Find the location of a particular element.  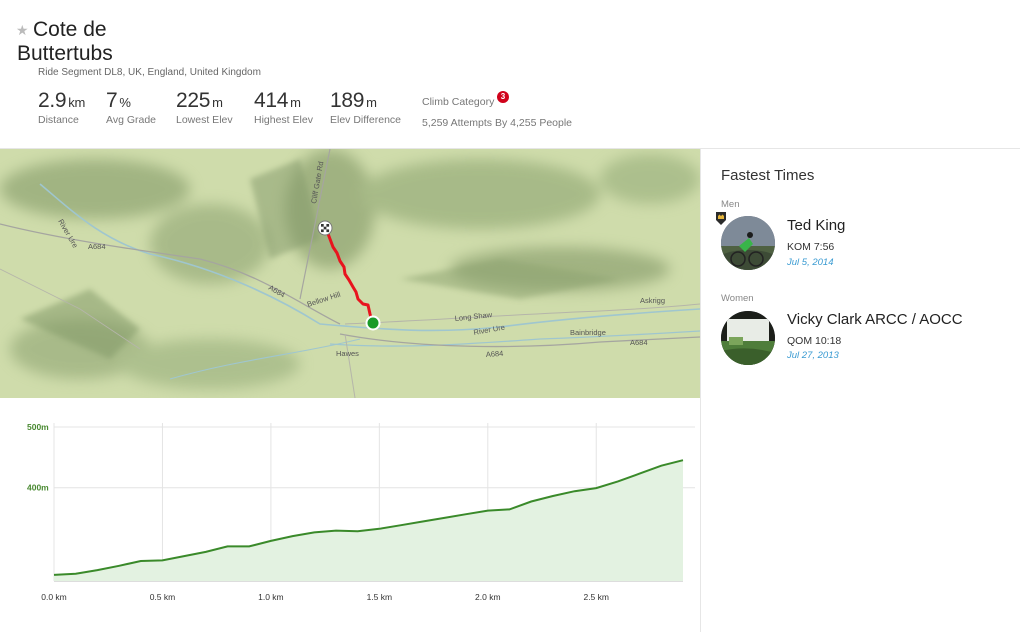

stat-lowest-elev: 225 m Lowest Elev is located at coordinates (204, 107).